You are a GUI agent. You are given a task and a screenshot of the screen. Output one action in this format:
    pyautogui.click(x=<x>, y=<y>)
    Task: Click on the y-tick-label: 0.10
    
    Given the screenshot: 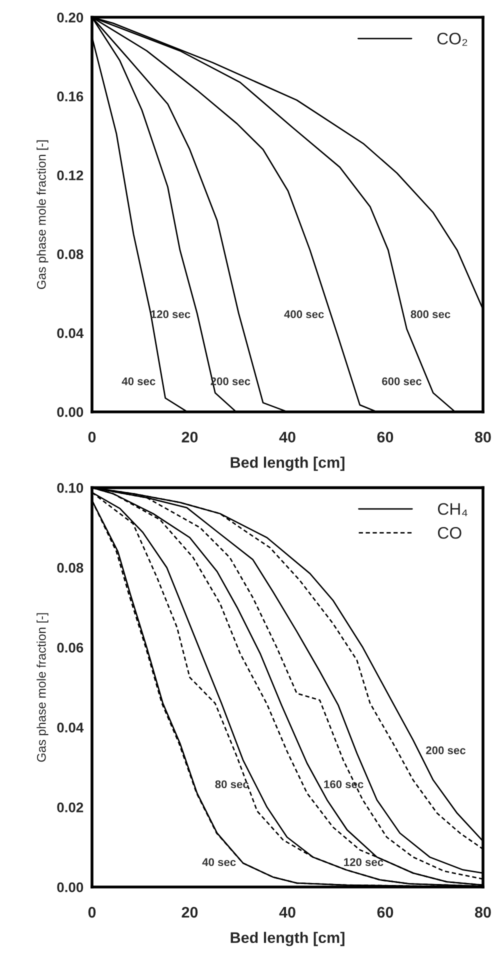 What is the action you would take?
    pyautogui.click(x=70, y=488)
    